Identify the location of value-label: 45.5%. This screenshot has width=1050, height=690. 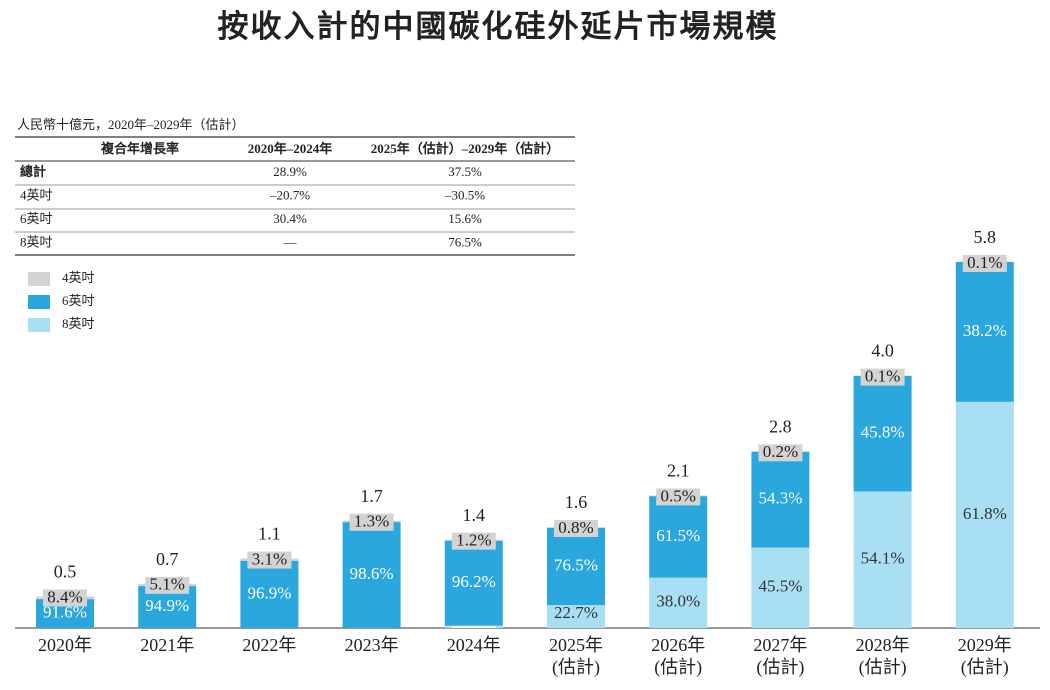
(780, 586).